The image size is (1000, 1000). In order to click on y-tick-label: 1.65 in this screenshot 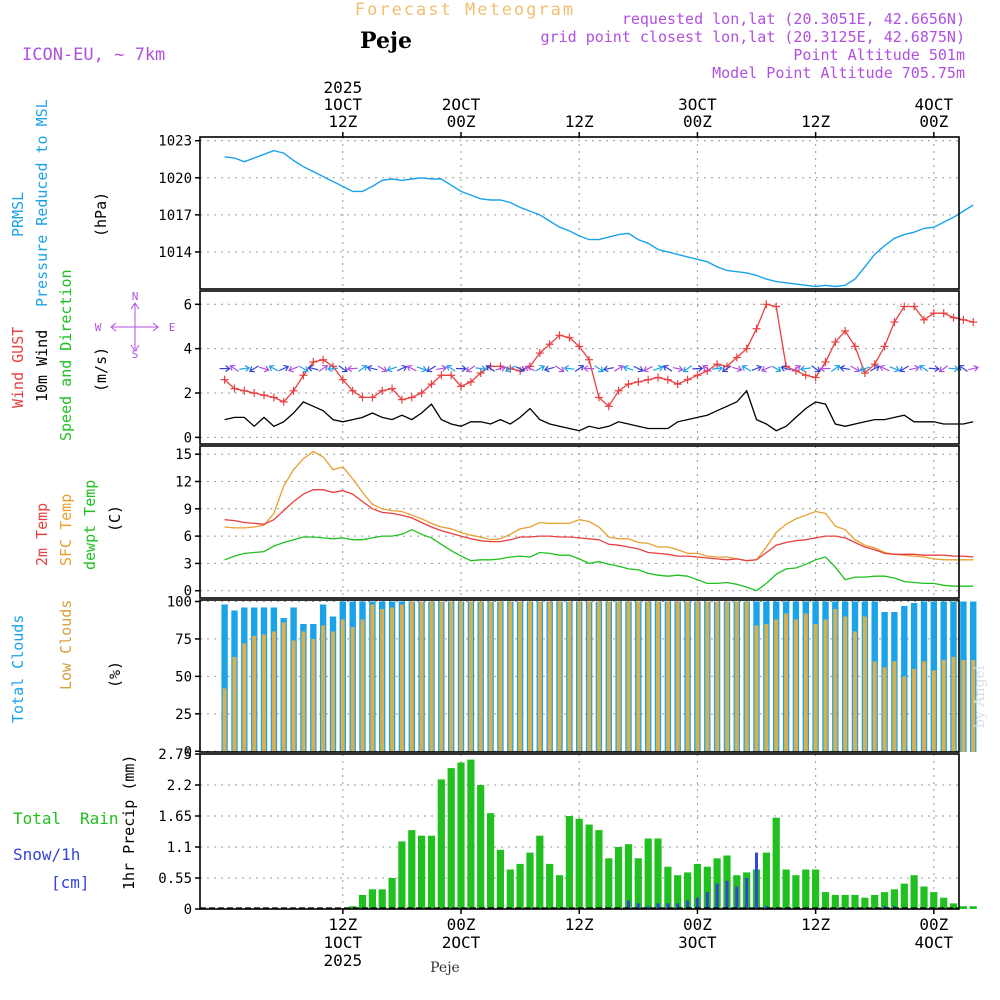, I will do `click(175, 817)`.